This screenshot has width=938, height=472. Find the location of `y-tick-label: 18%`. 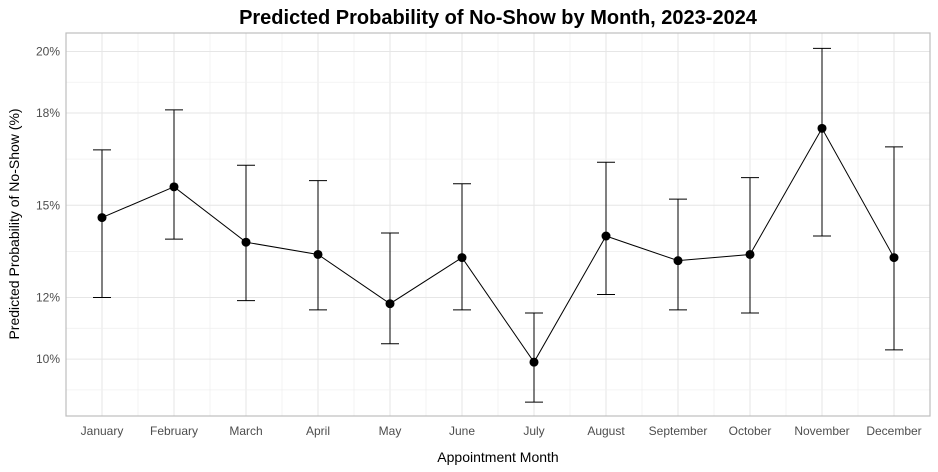

y-tick-label: 18% is located at coordinates (48, 113).